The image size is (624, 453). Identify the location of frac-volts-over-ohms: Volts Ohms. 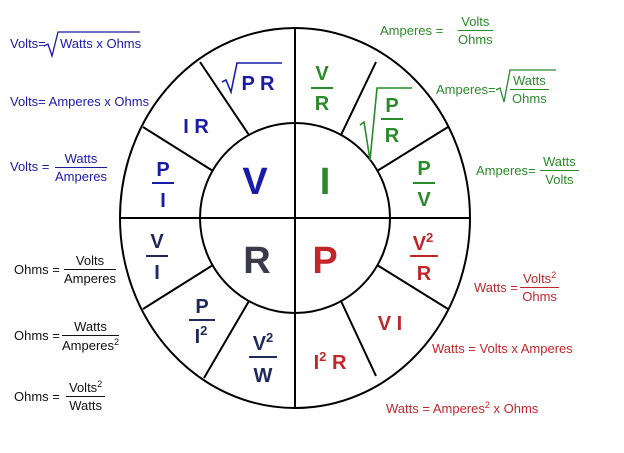
(475, 30).